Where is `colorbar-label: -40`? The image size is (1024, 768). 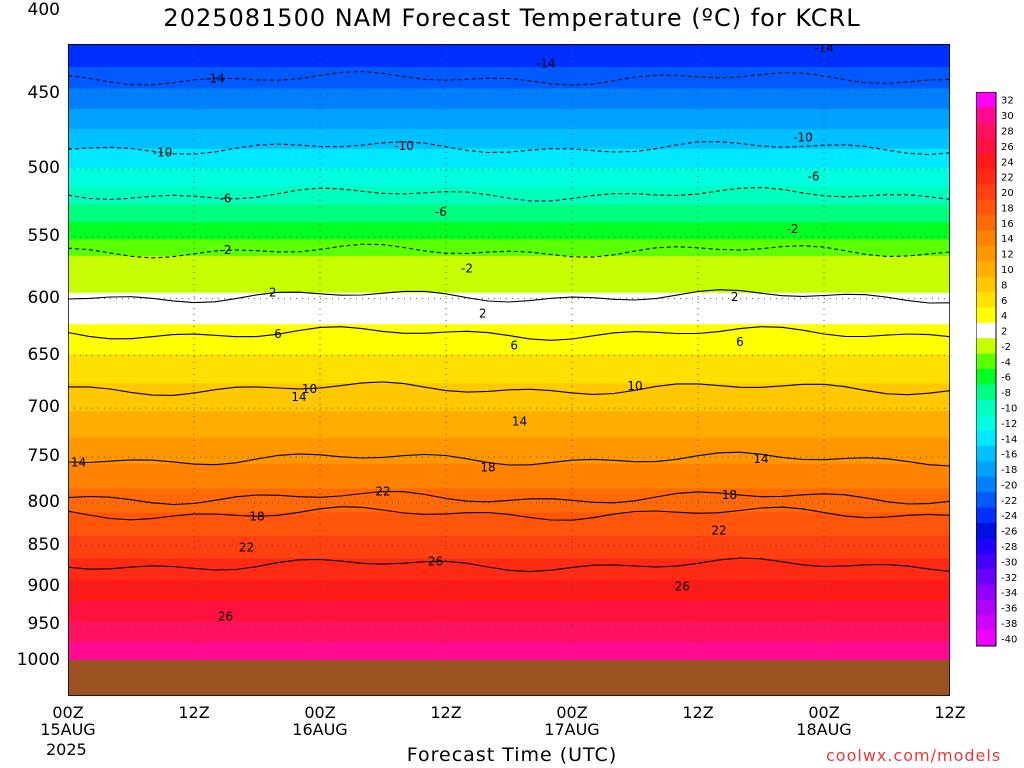
colorbar-label: -40 is located at coordinates (1009, 639).